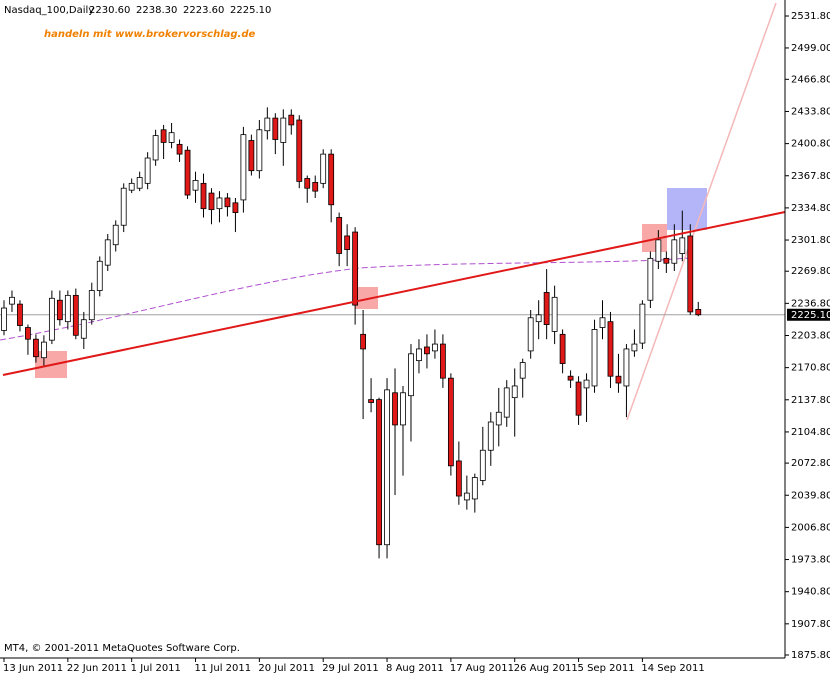  Describe the element at coordinates (810, 655) in the screenshot. I see `y-tick-label: 1875.80` at that location.